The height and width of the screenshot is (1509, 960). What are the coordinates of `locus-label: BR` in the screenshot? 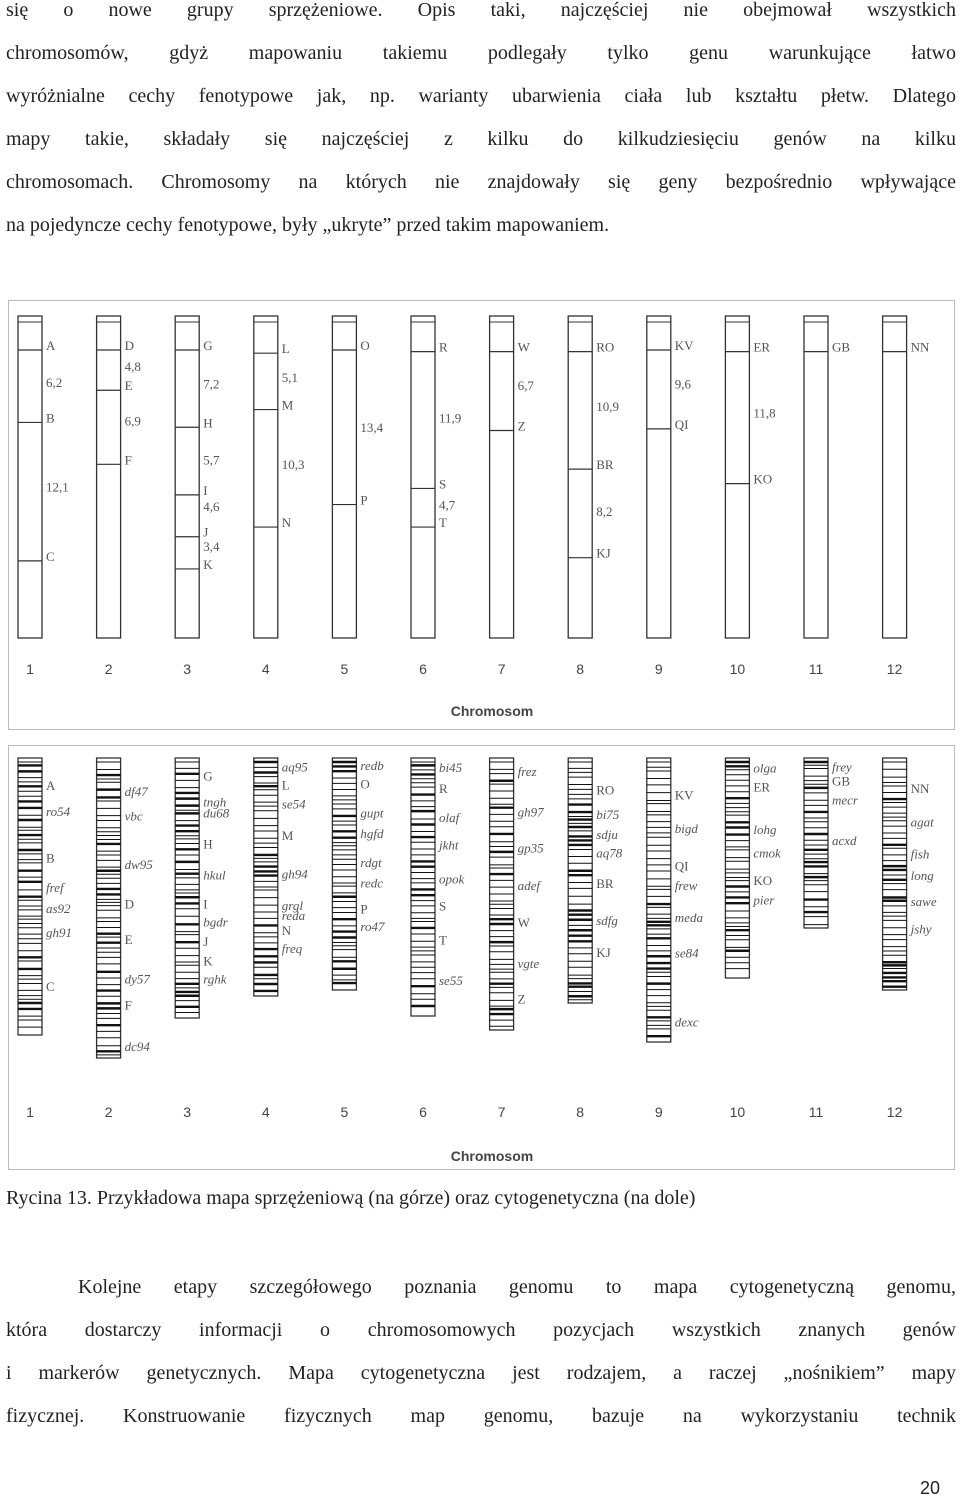 It's located at (605, 464).